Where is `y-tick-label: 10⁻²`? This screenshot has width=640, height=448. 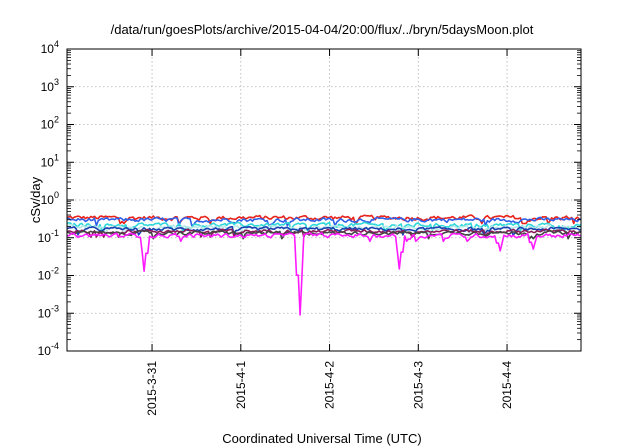 y-tick-label: 10⁻² is located at coordinates (48, 274).